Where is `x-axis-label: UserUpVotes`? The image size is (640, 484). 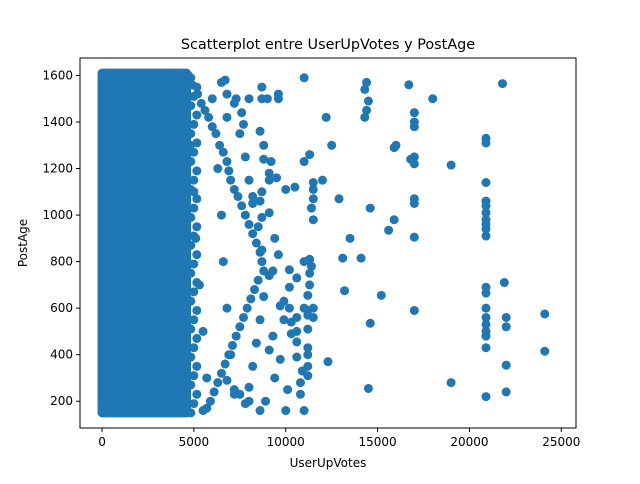 x-axis-label: UserUpVotes is located at coordinates (328, 463).